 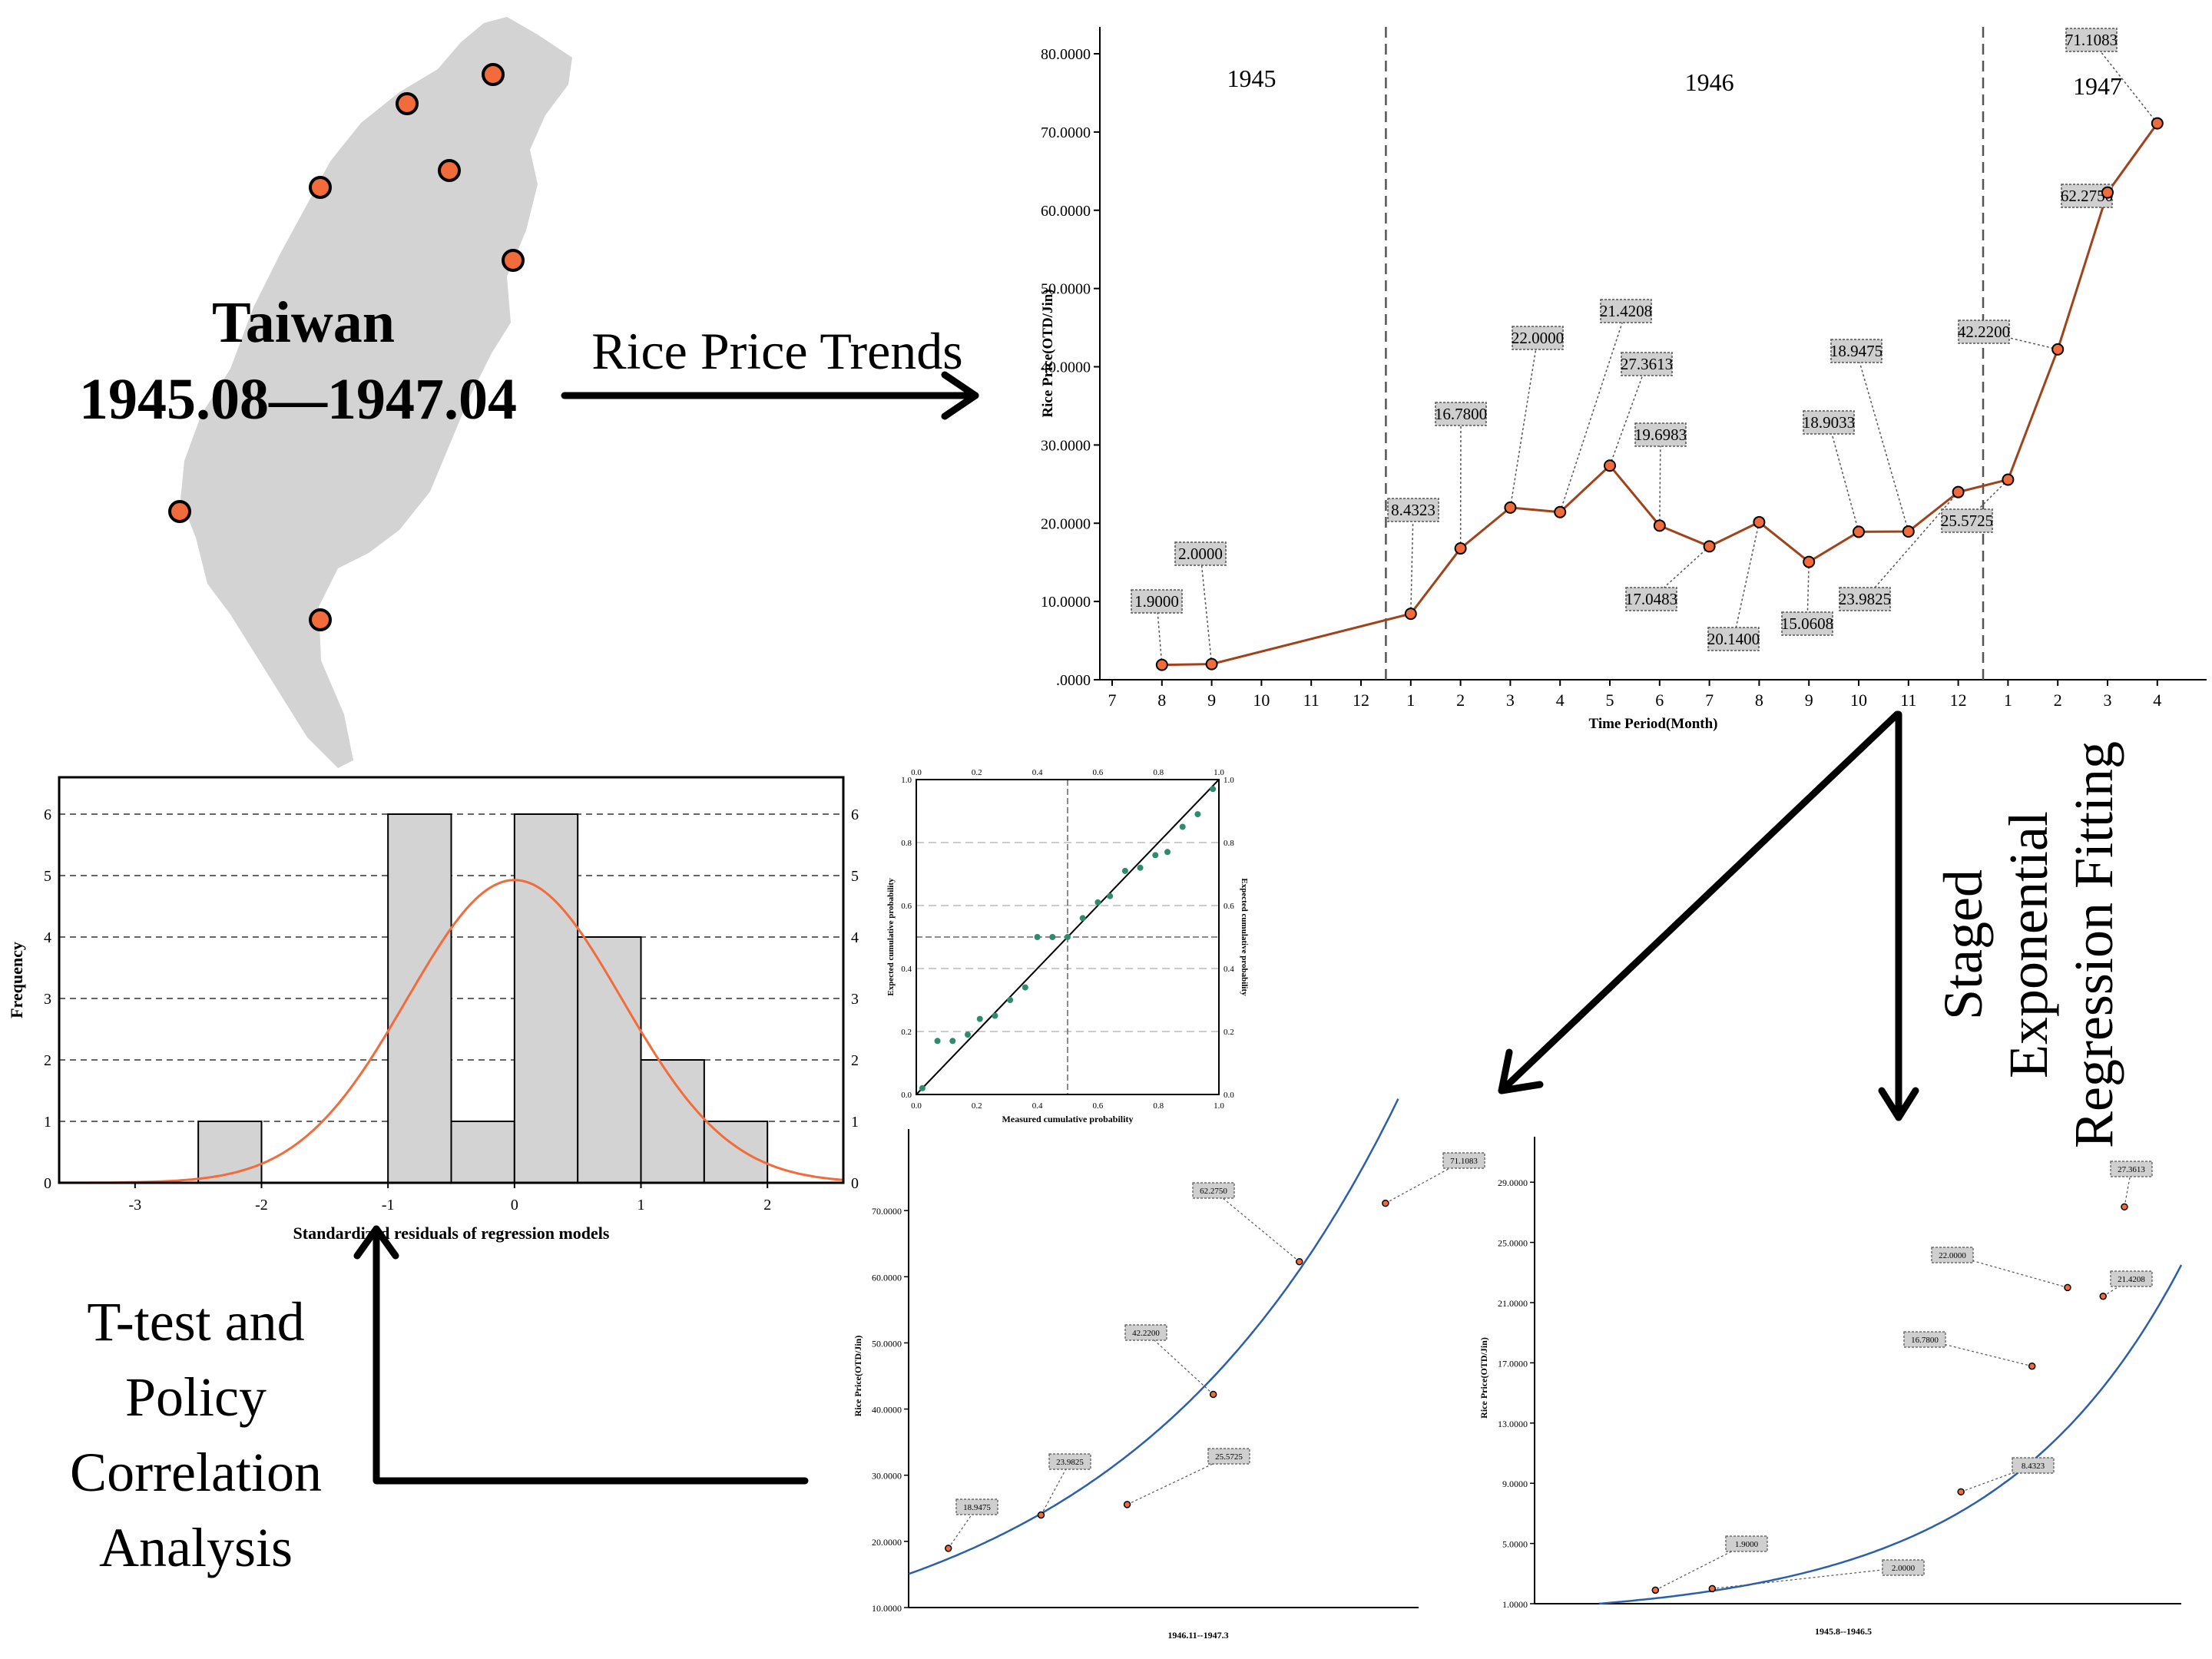 I want to click on x-tick-label-top: 0.6, so click(x=1098, y=773).